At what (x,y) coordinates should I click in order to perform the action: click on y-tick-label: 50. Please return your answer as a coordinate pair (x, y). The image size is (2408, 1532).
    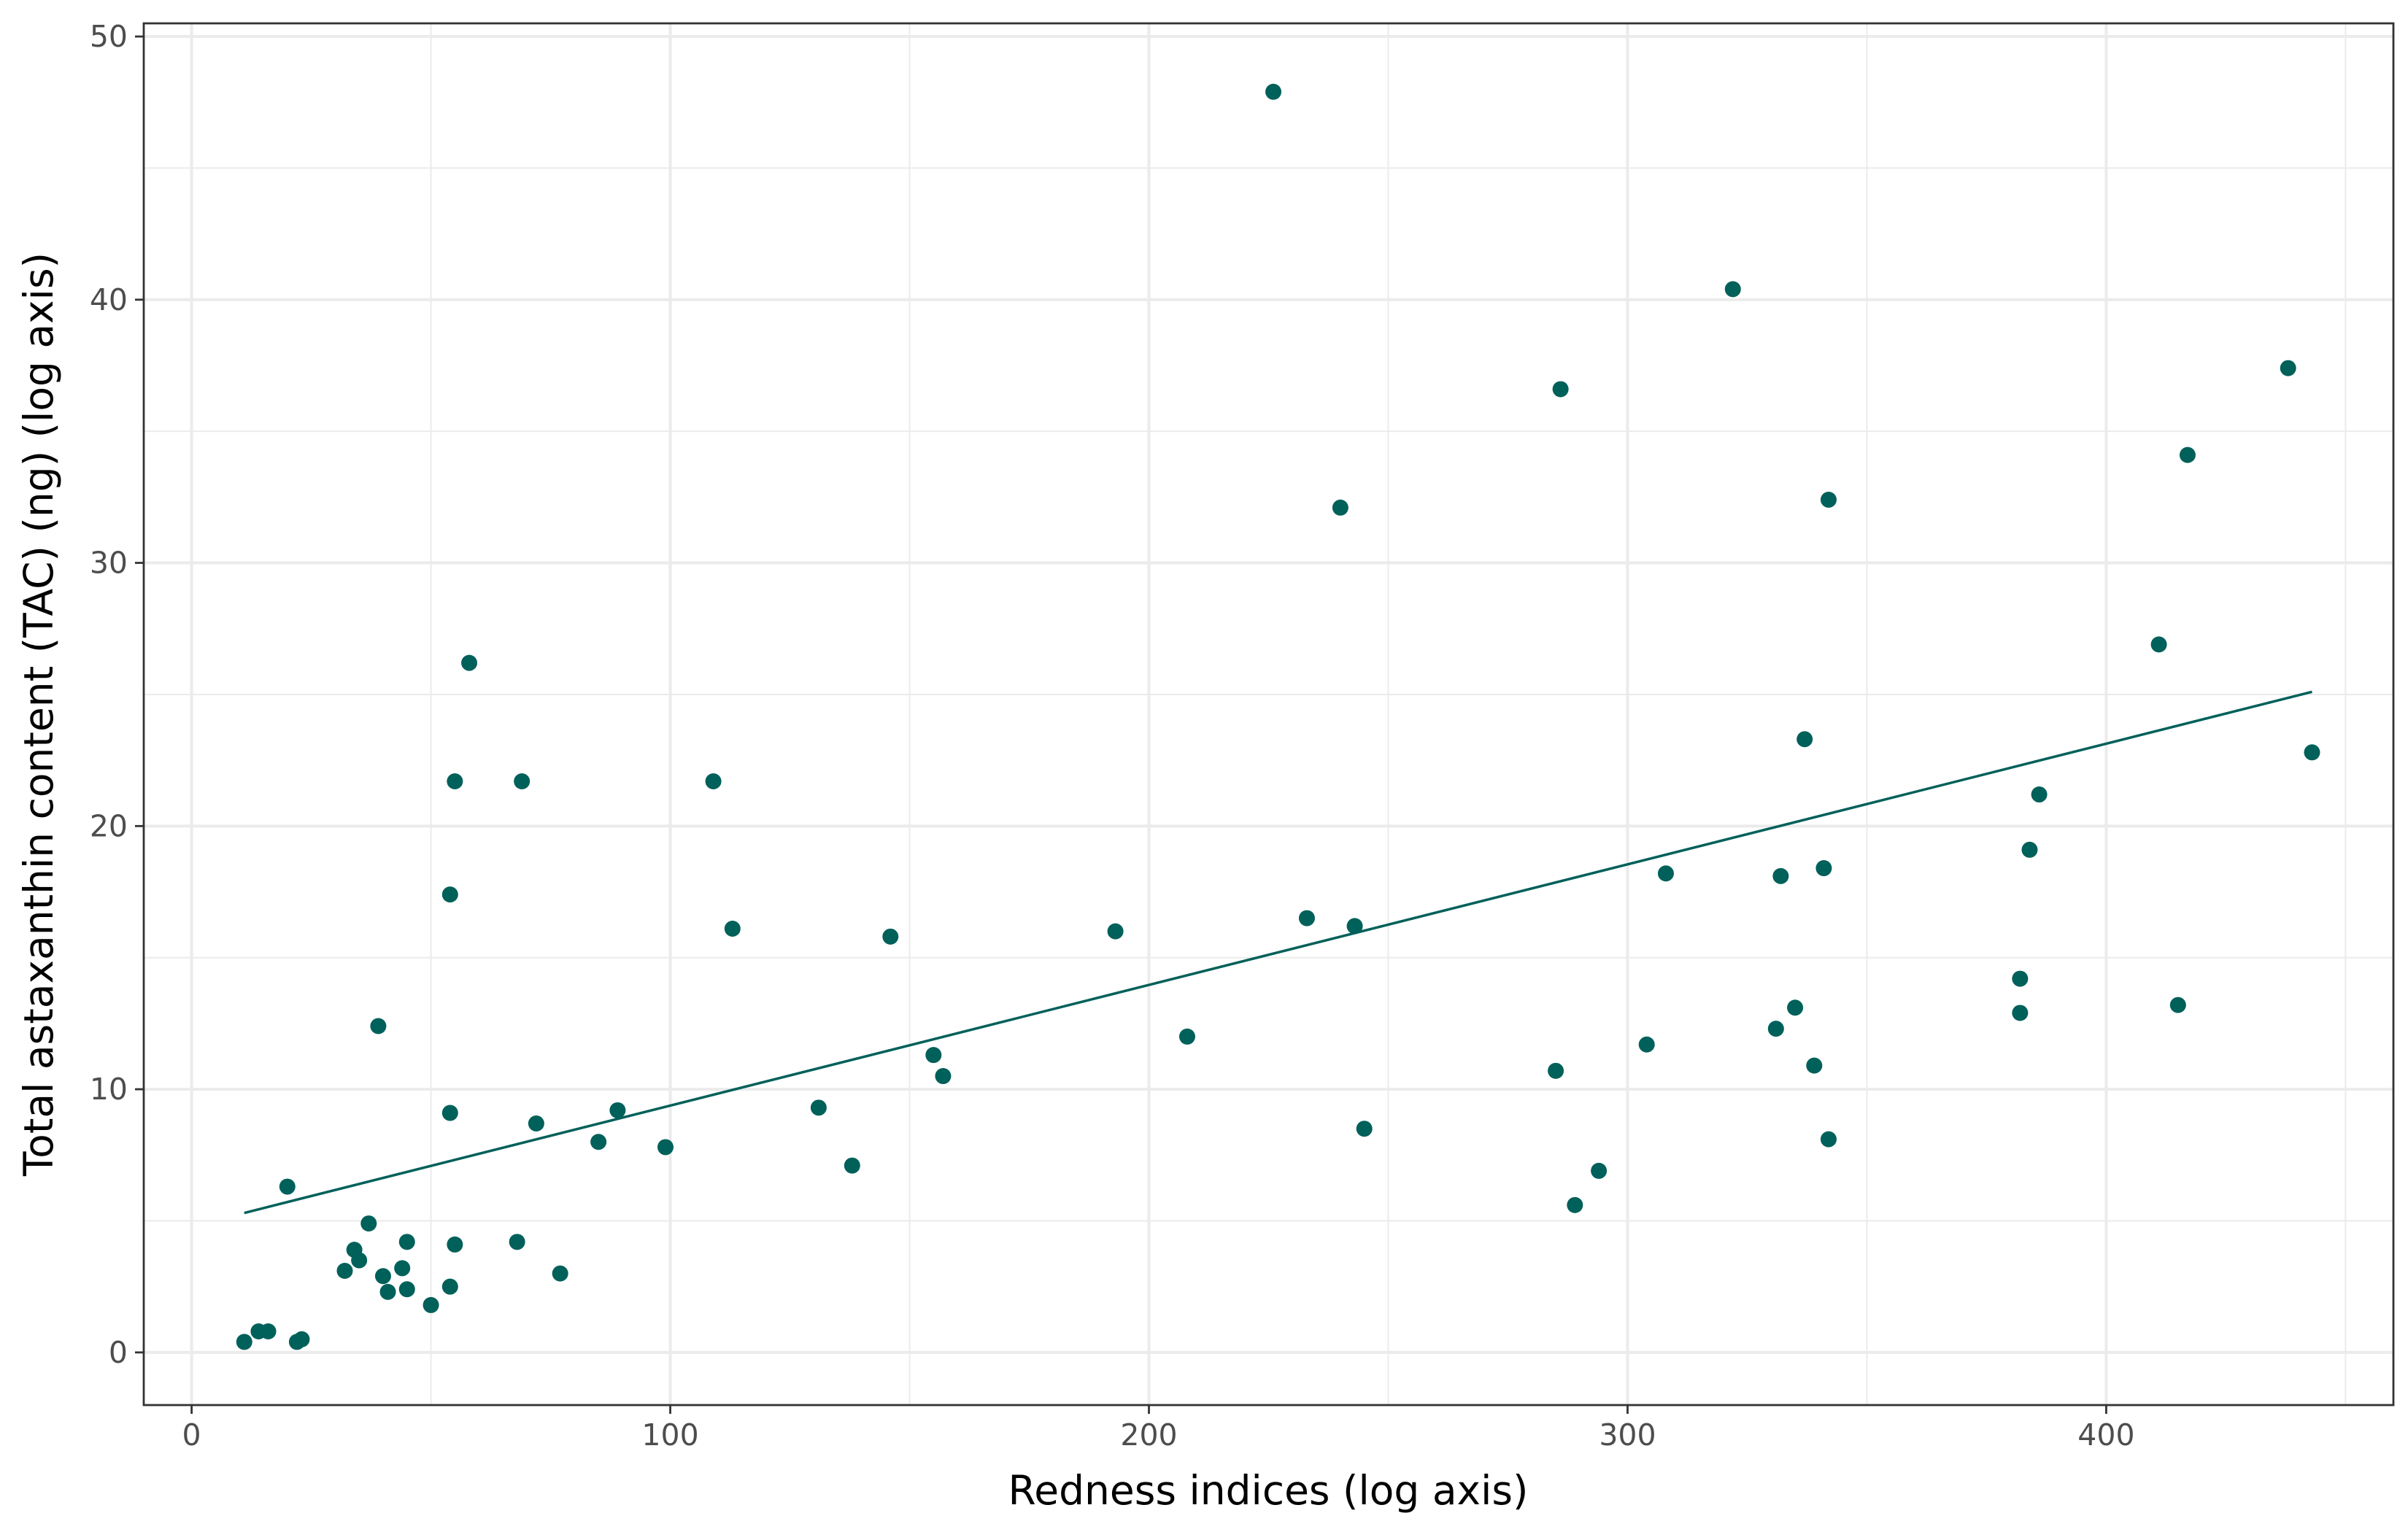
    Looking at the image, I should click on (109, 37).